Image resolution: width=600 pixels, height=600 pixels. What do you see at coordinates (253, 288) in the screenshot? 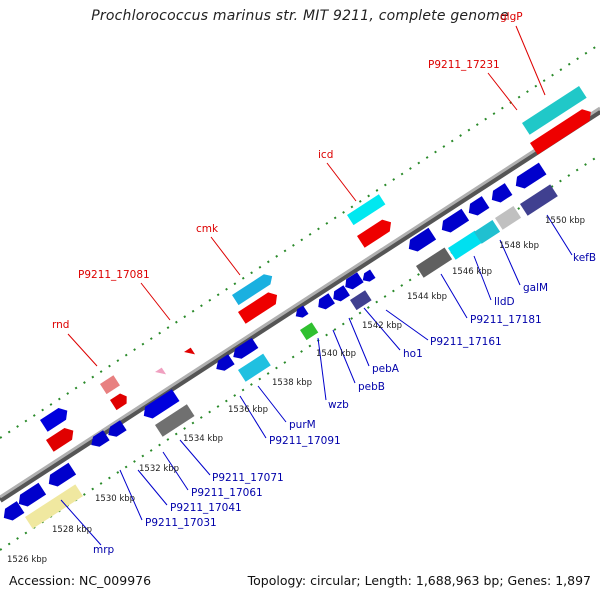
I see `gene-cmk-blue` at bounding box center [253, 288].